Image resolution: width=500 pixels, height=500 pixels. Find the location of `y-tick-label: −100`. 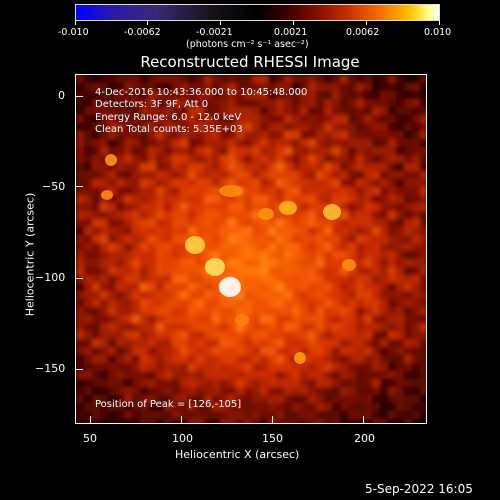

y-tick-label: −100 is located at coordinates (50, 277).